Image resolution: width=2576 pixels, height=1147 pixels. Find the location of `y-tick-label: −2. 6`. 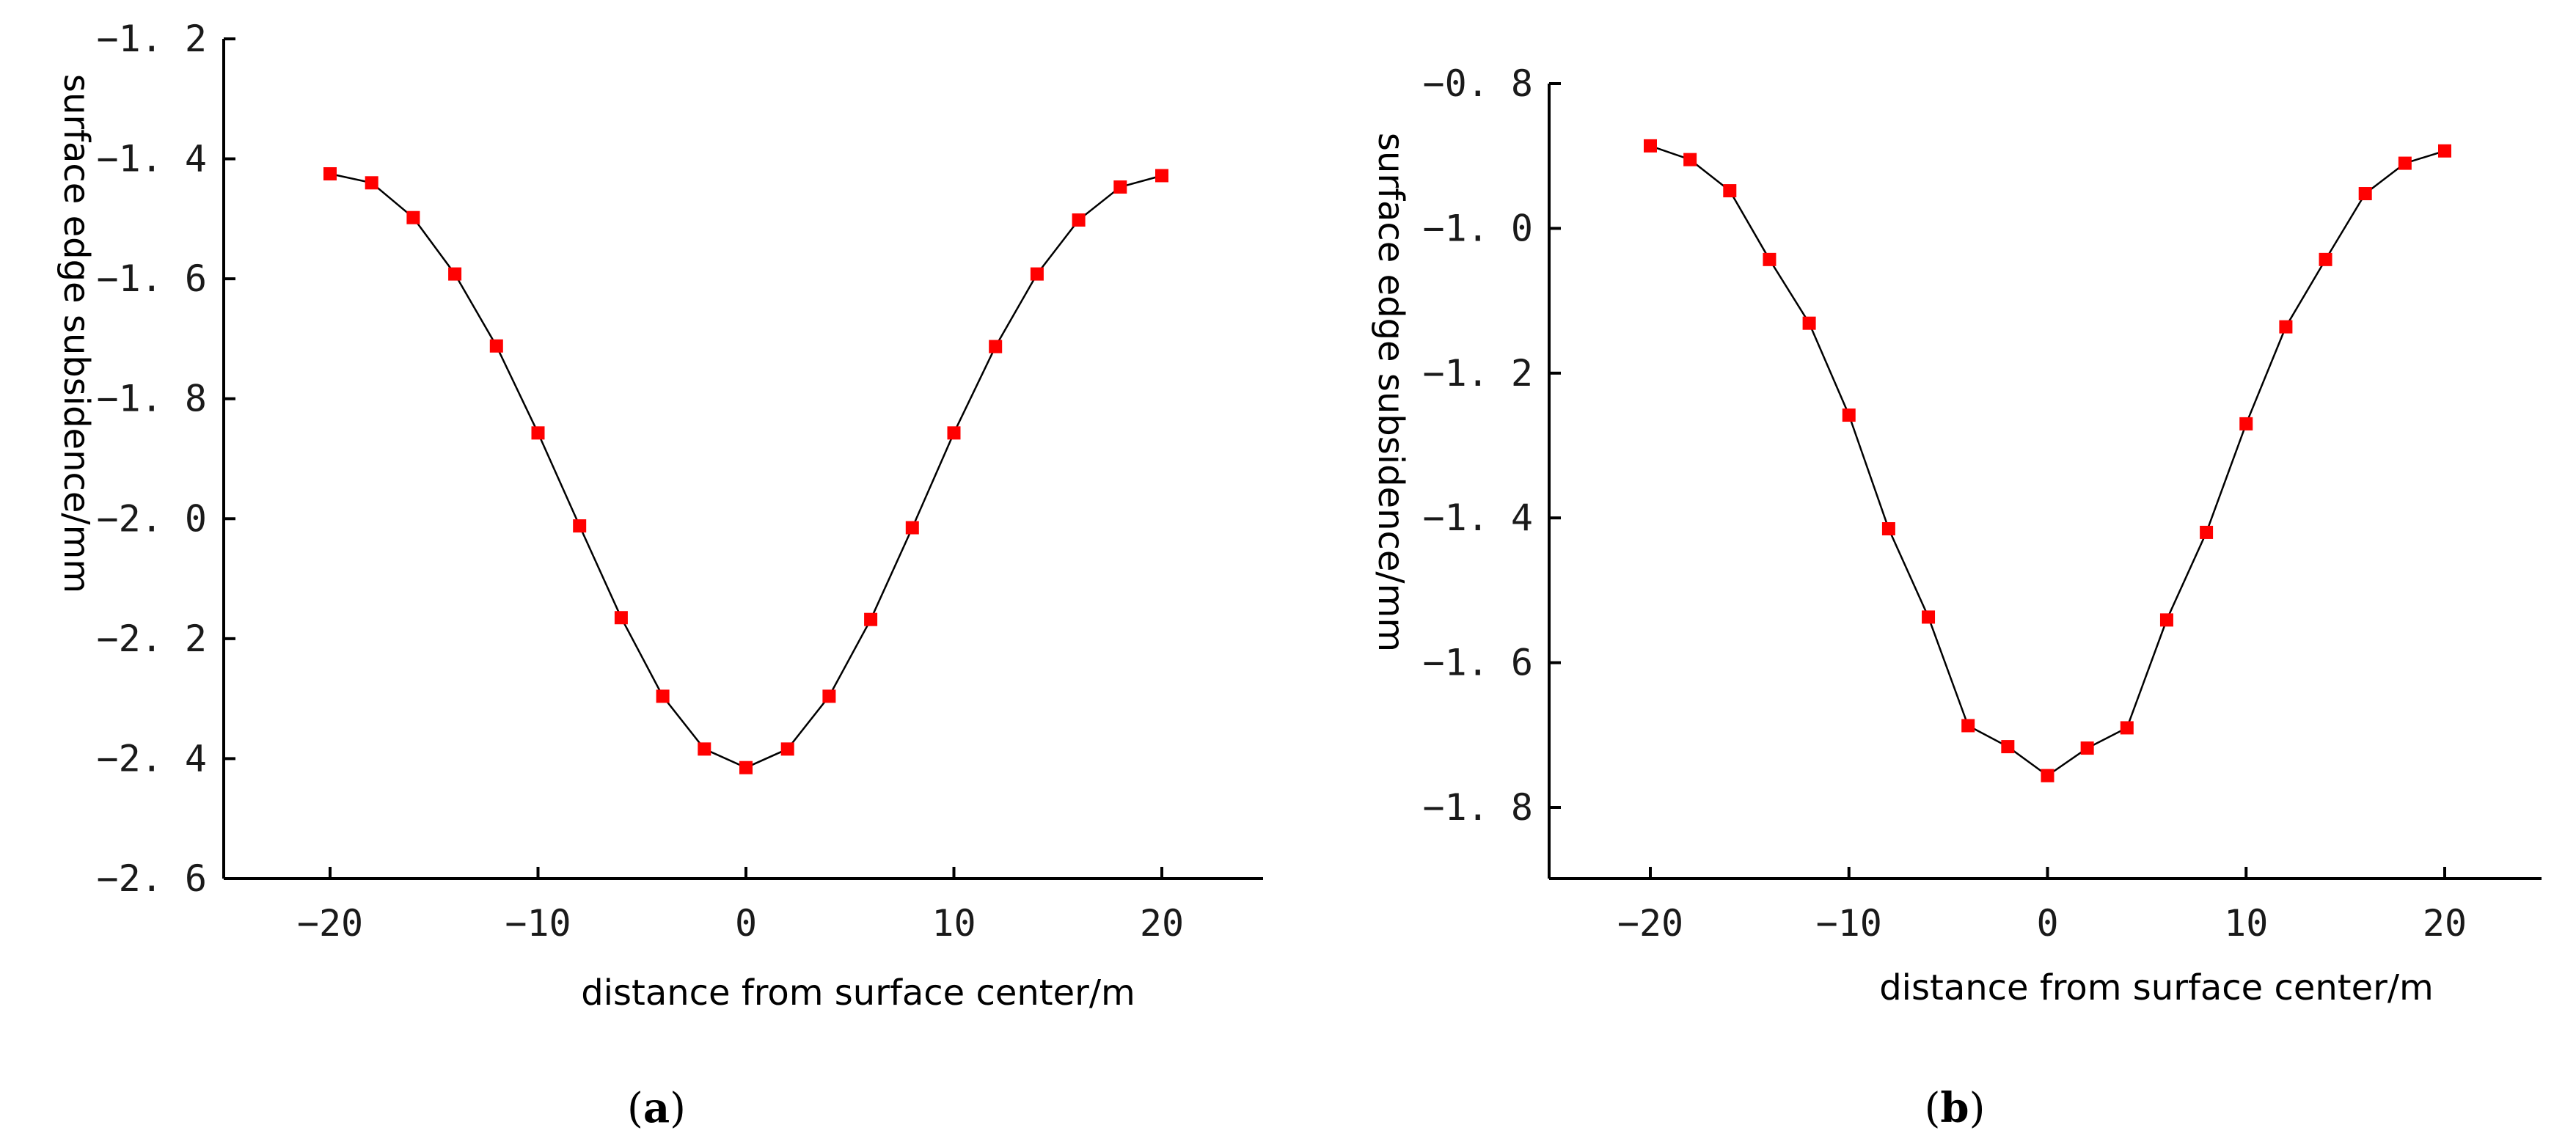

y-tick-label: −2. 6 is located at coordinates (151, 879).